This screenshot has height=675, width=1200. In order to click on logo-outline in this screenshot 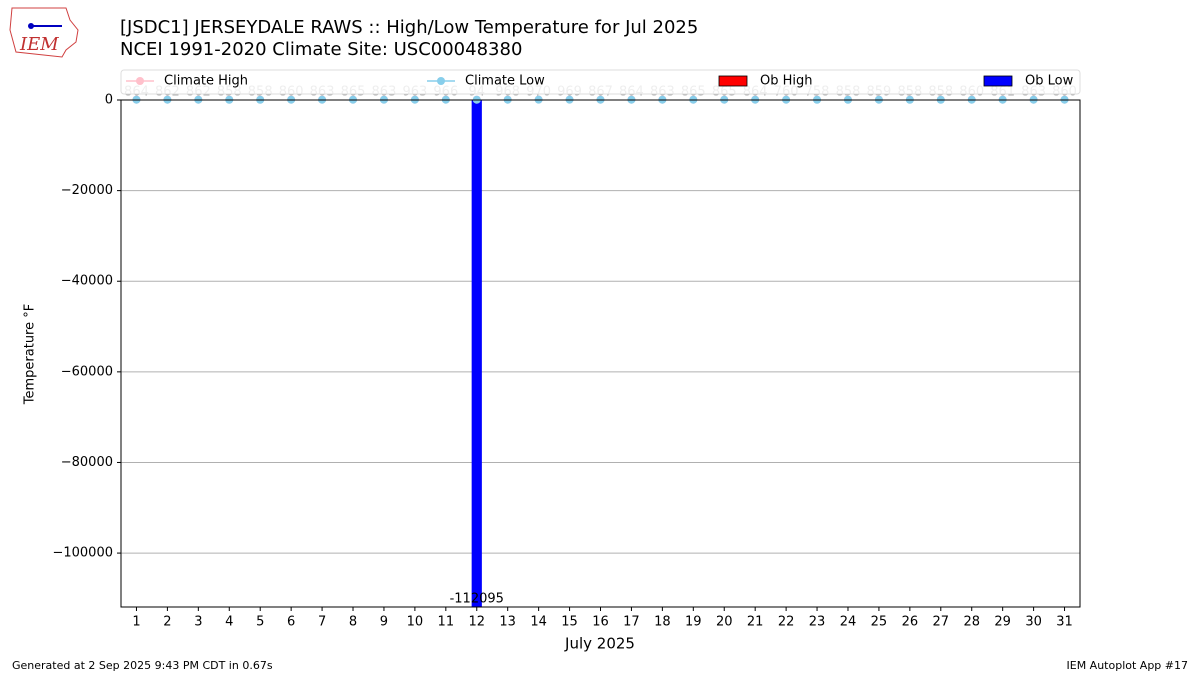, I will do `click(44, 32)`.